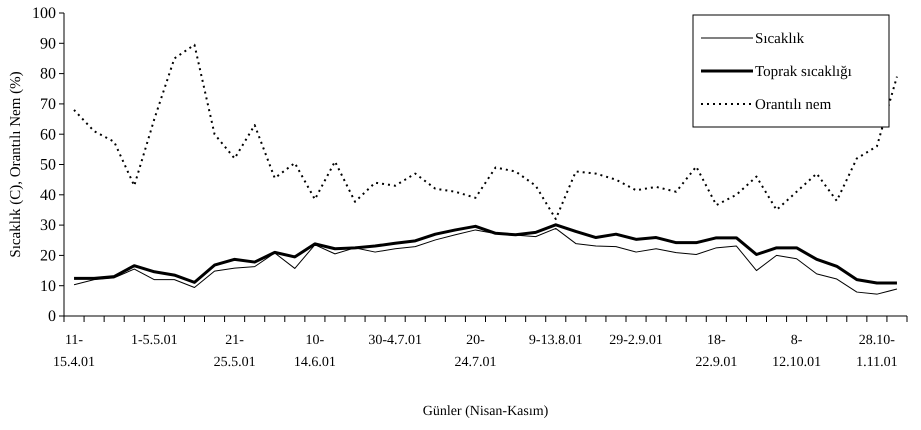 The height and width of the screenshot is (430, 921). I want to click on x-tick-label: 11-15.4.01, so click(74, 351).